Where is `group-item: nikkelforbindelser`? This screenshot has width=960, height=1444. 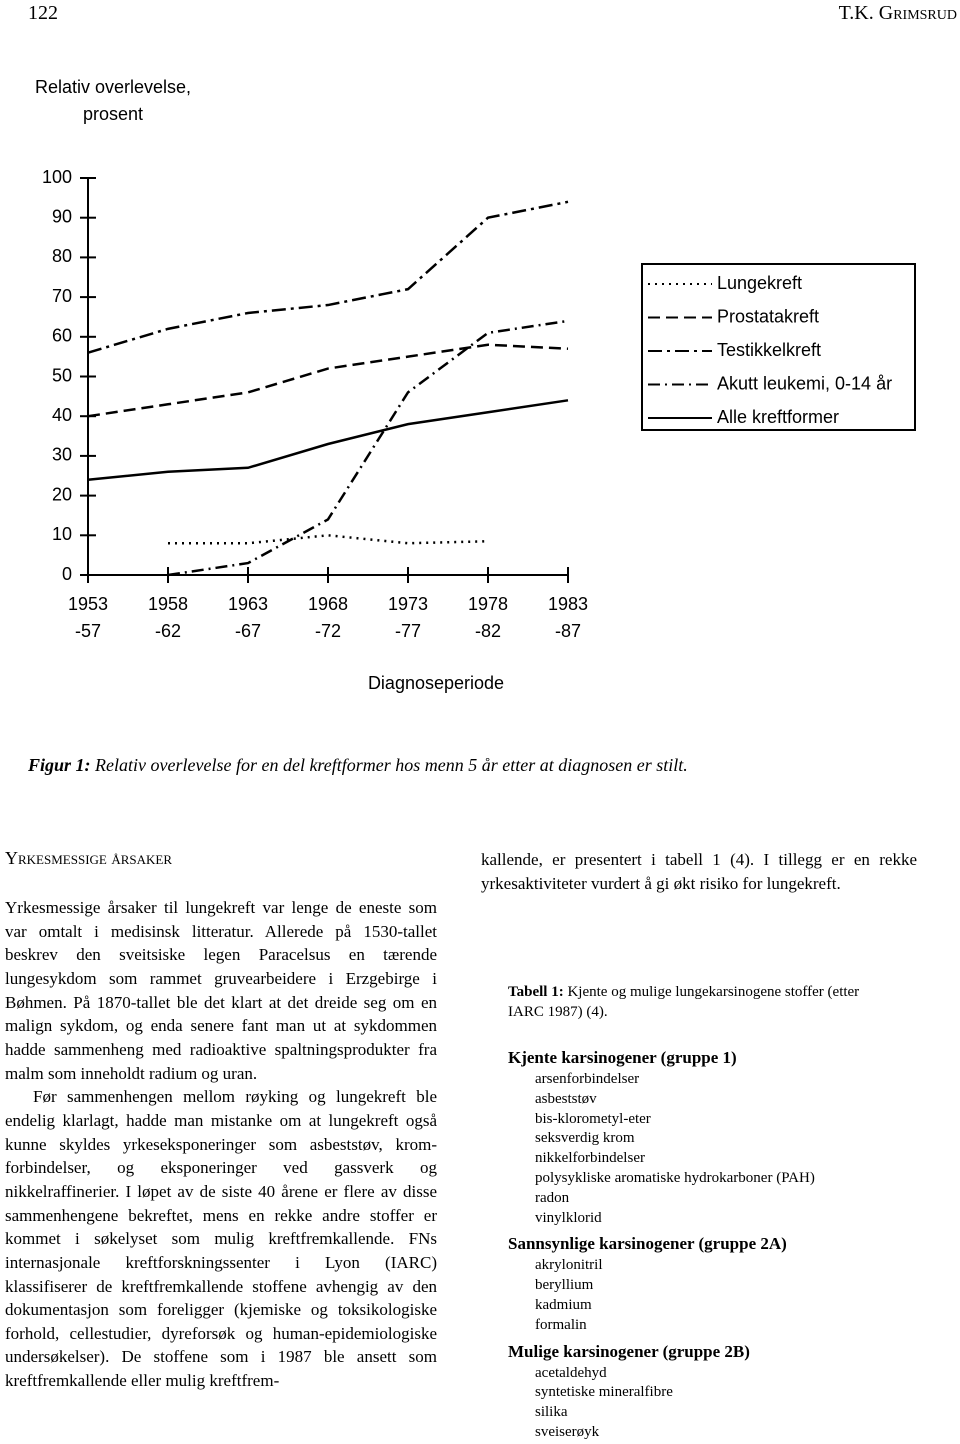 group-item: nikkelforbindelser is located at coordinates (590, 1158).